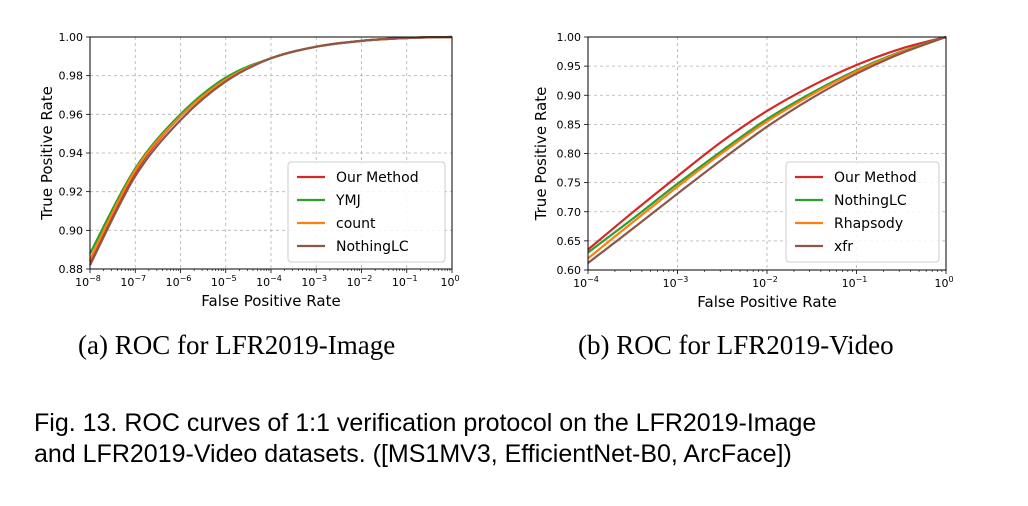 The image size is (1028, 506). I want to click on series-line-our-method, so click(767, 143).